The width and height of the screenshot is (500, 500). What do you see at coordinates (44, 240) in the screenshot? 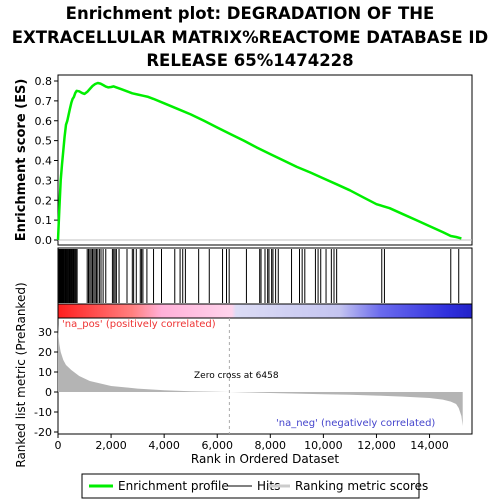
I see `es-ytick-label: 0.0` at bounding box center [44, 240].